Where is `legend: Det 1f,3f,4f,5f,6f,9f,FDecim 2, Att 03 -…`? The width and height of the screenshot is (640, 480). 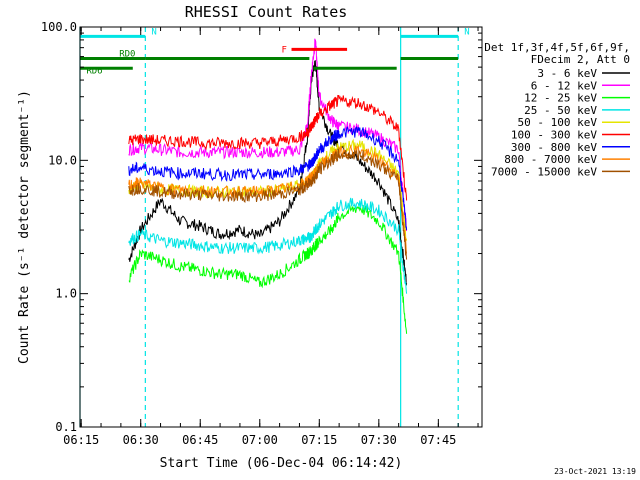
legend: Det 1f,3f,4f,5f,6f,9f,FDecim 2, Att 03 -… is located at coordinates (557, 109).